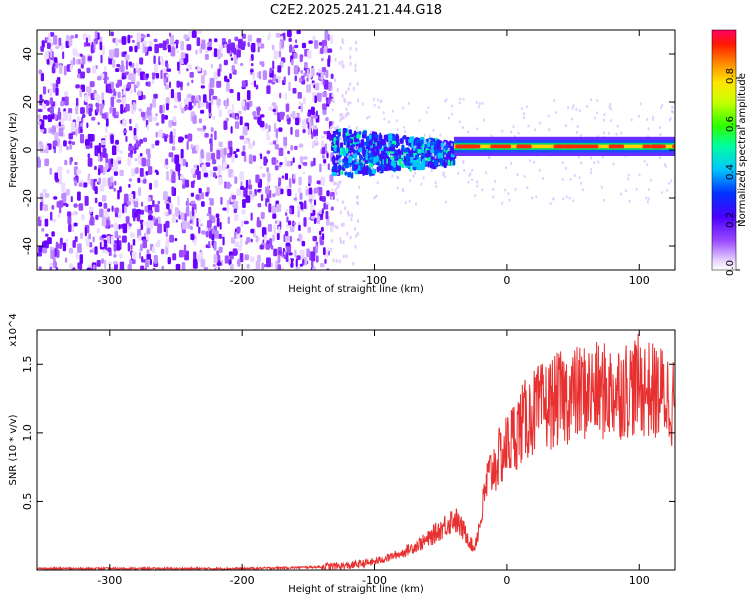 This screenshot has height=600, width=750. I want to click on band-peak, so click(595, 146).